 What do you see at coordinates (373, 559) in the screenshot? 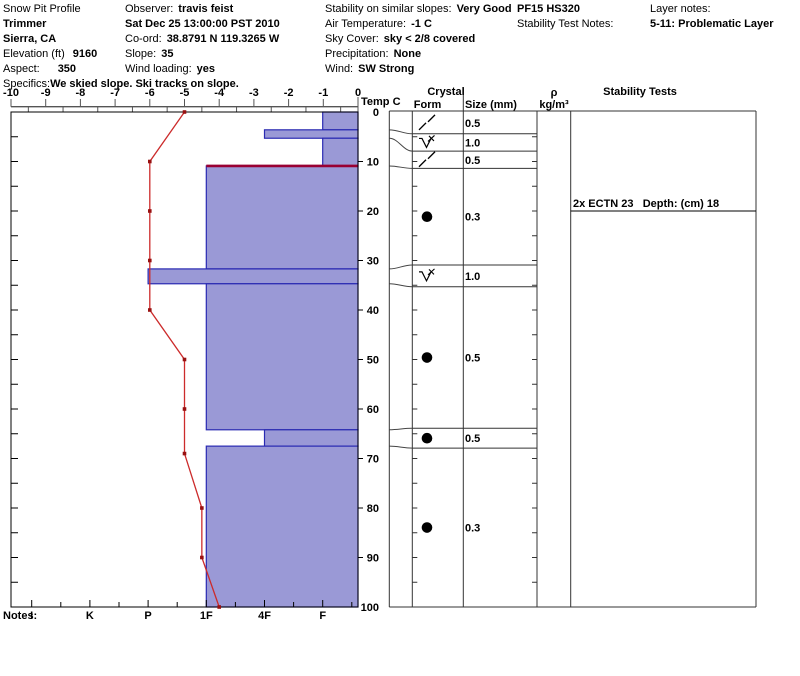
I see `svg-text: 90` at bounding box center [373, 559].